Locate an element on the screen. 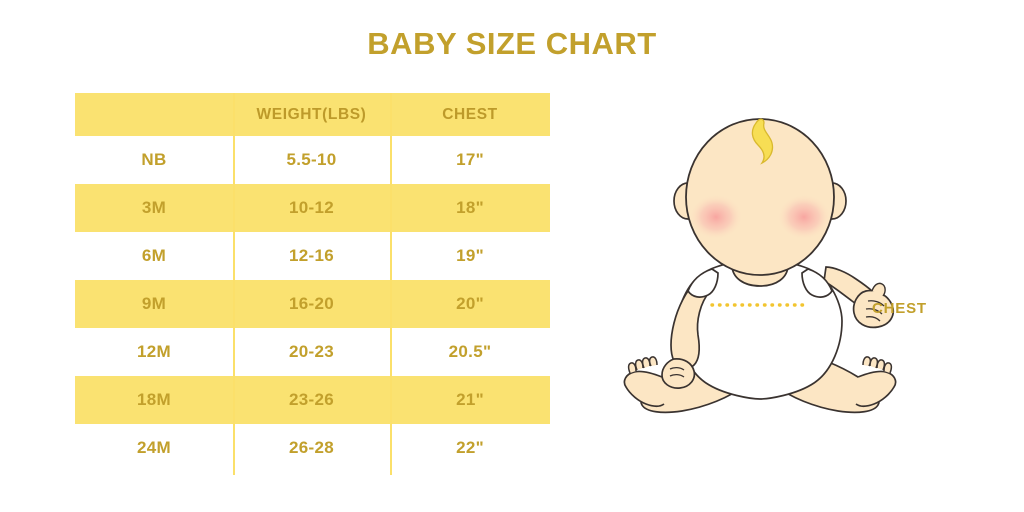 The image size is (1024, 512). baby-head is located at coordinates (760, 197).